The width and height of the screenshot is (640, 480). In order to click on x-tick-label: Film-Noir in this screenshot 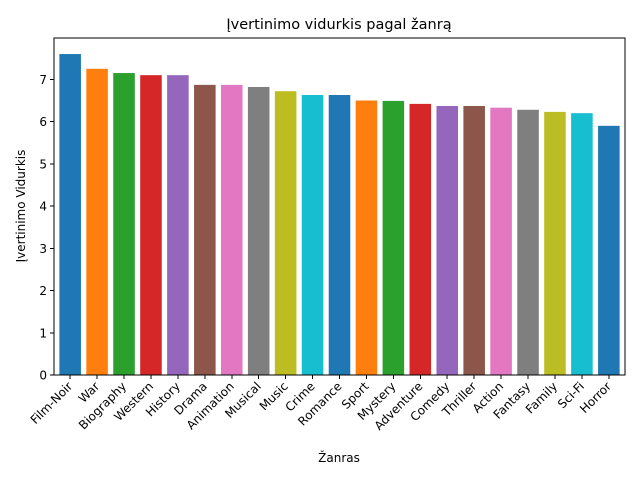, I will do `click(52, 403)`.